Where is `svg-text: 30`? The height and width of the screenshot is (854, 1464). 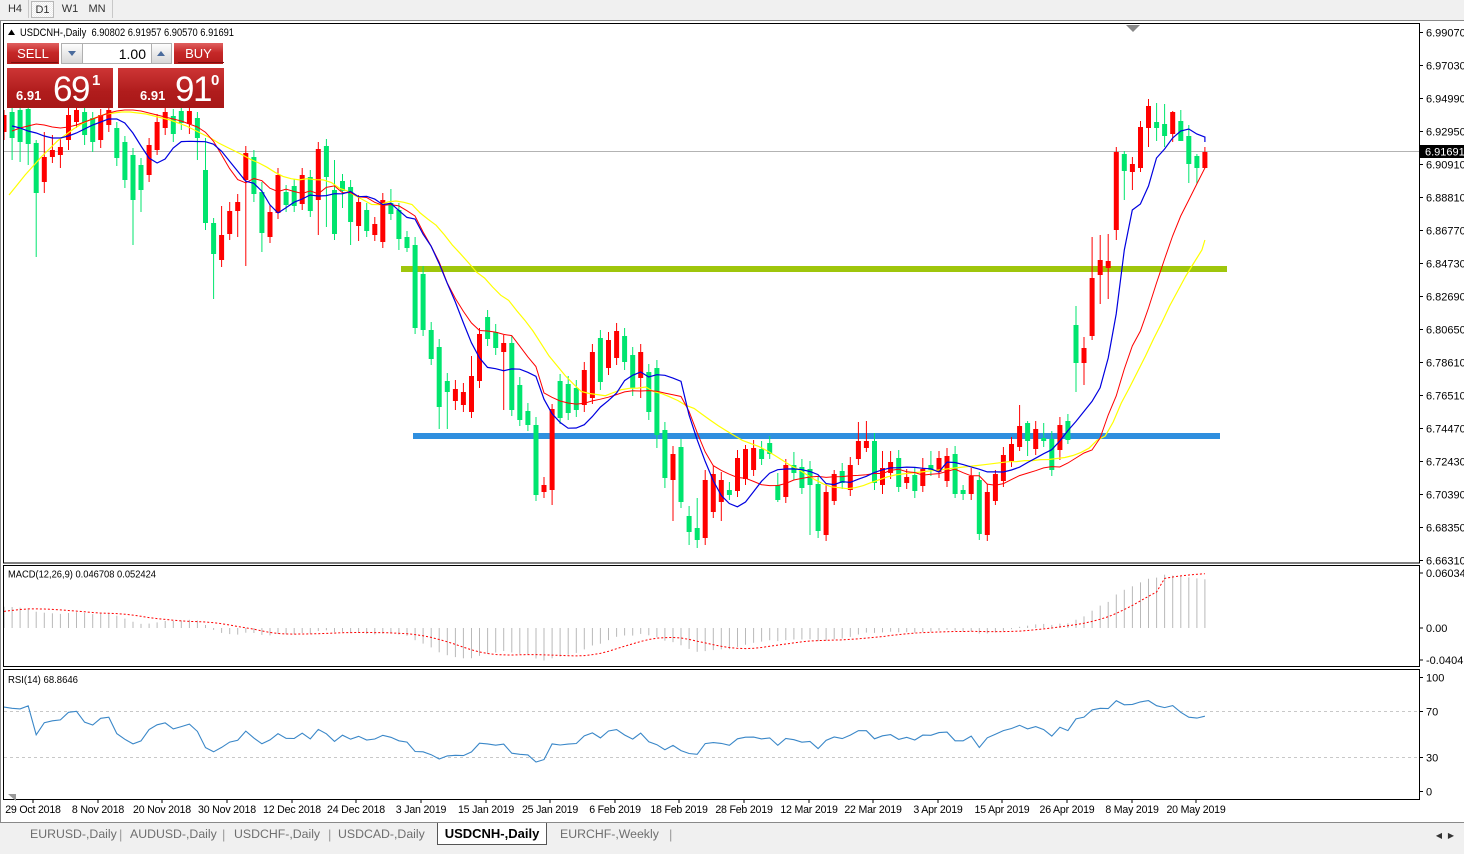
svg-text: 30 is located at coordinates (1432, 759).